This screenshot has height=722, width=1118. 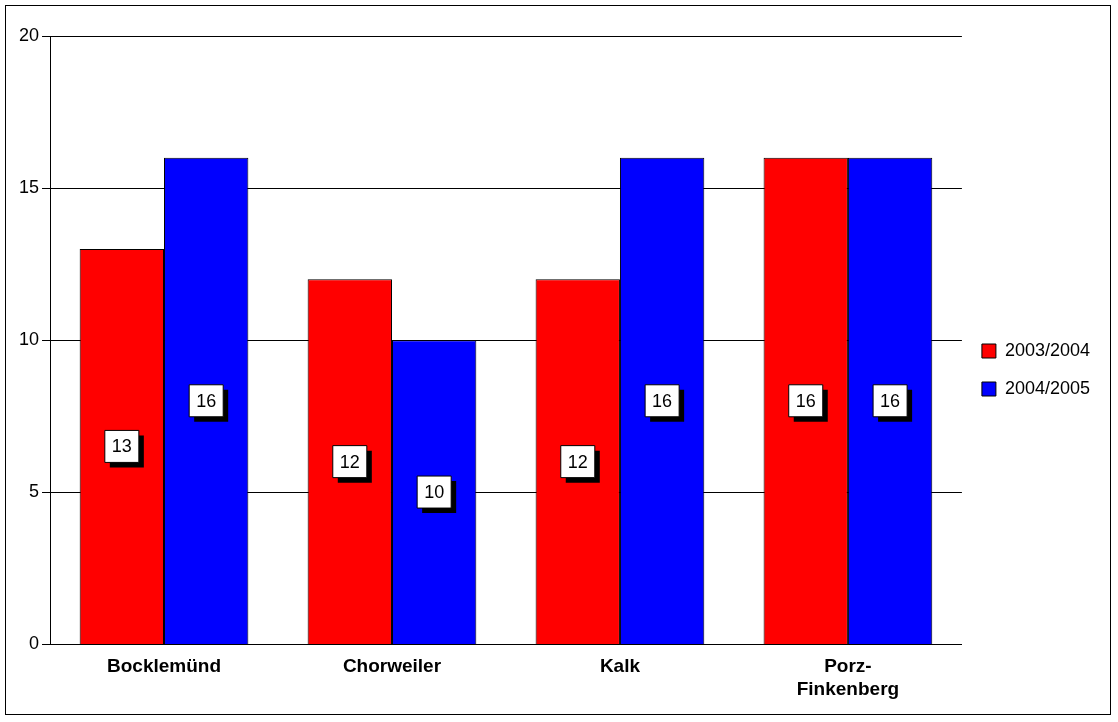 What do you see at coordinates (620, 666) in the screenshot?
I see `x-tick-label: Kalk` at bounding box center [620, 666].